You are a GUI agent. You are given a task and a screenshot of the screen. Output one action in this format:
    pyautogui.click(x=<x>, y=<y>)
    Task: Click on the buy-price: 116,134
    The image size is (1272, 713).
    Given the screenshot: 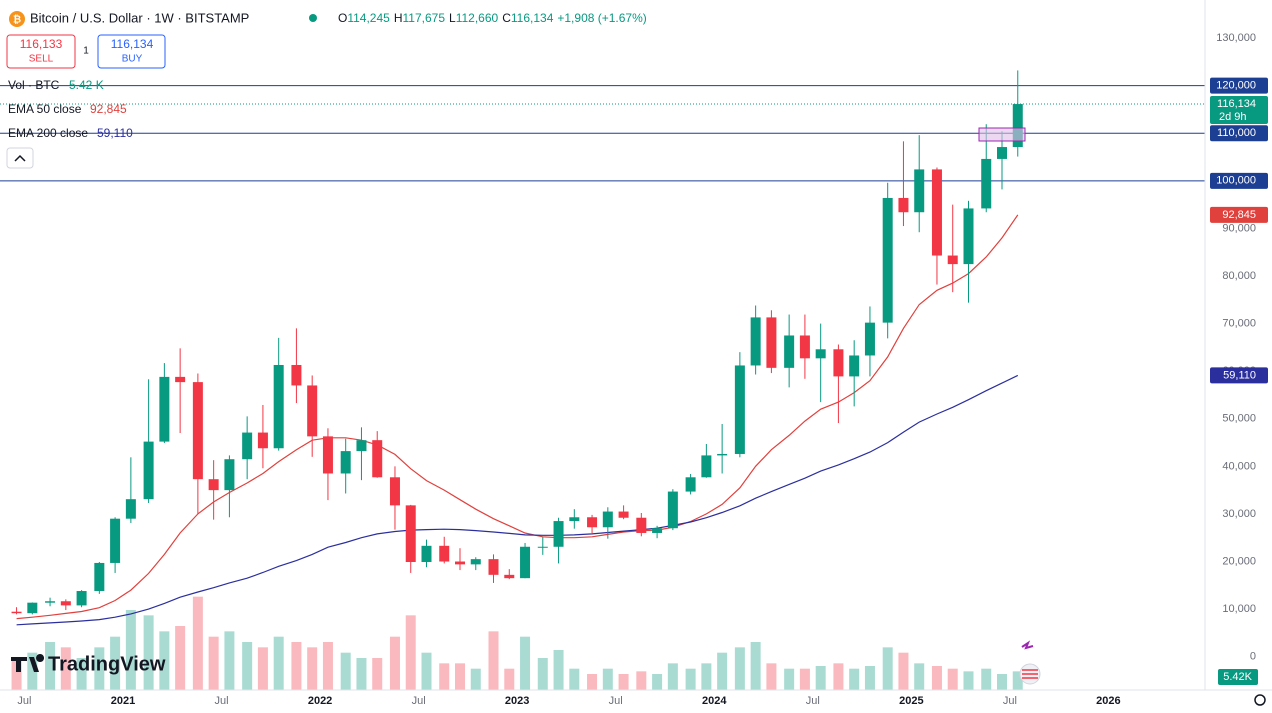 What is the action you would take?
    pyautogui.click(x=132, y=44)
    